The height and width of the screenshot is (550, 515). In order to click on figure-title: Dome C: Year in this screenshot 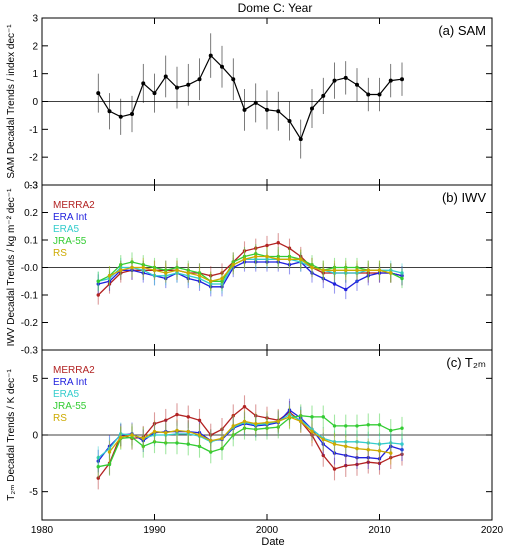, I will do `click(275, 8)`.